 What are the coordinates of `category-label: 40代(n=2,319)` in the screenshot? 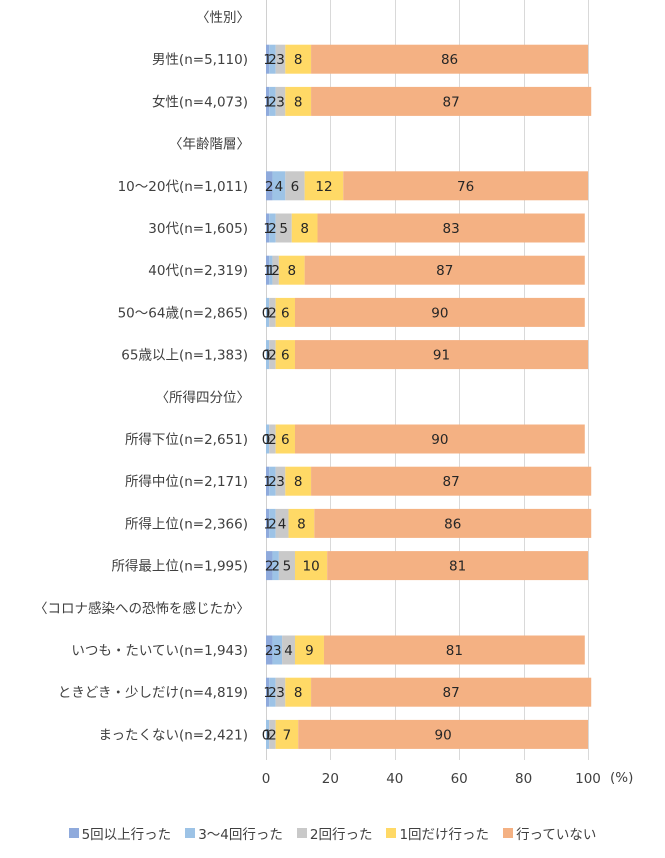 It's located at (198, 271).